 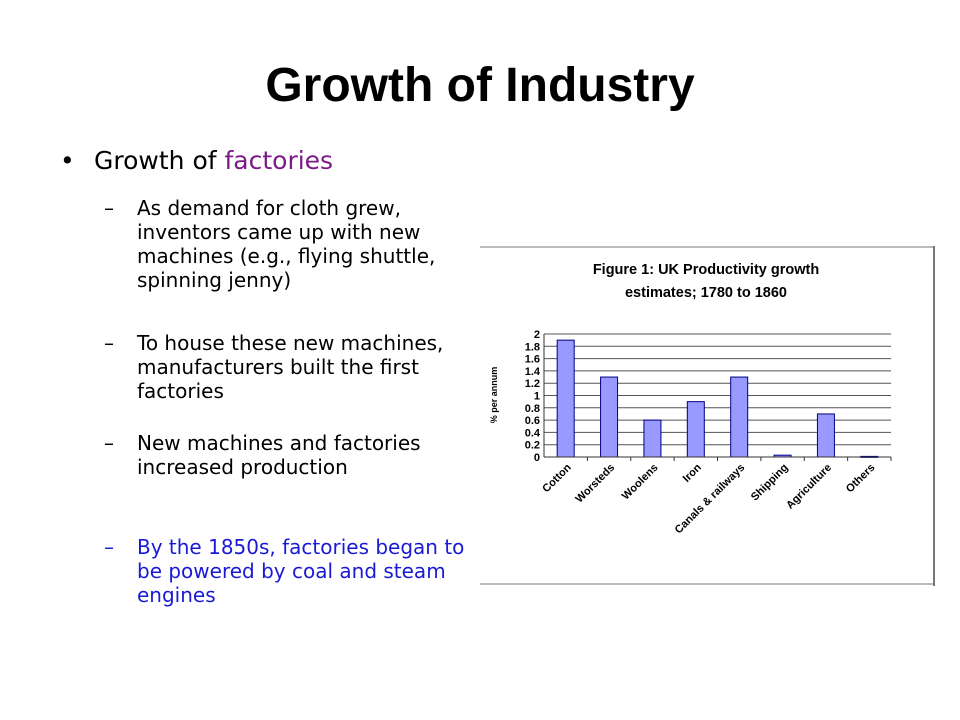 I want to click on y-tick-label: 0.4, so click(x=533, y=433).